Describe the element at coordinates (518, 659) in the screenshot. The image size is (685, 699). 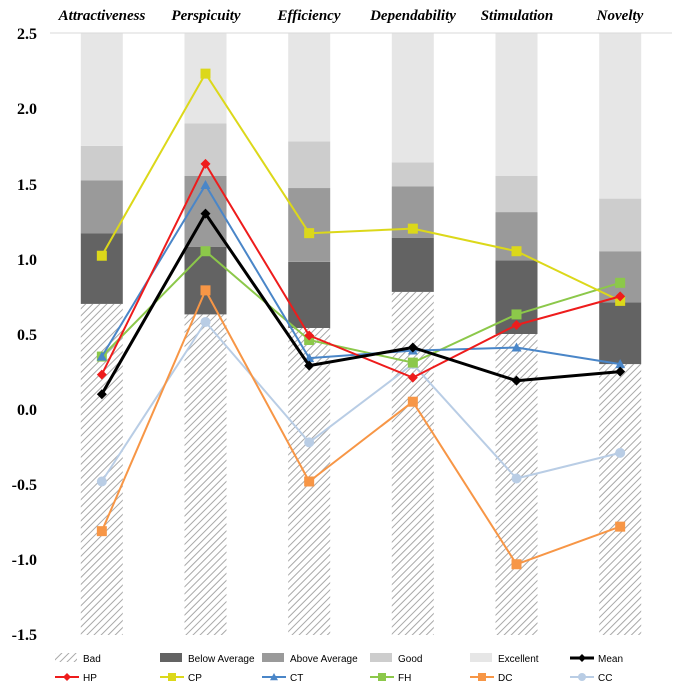
I see `legend-label: Excellent` at that location.